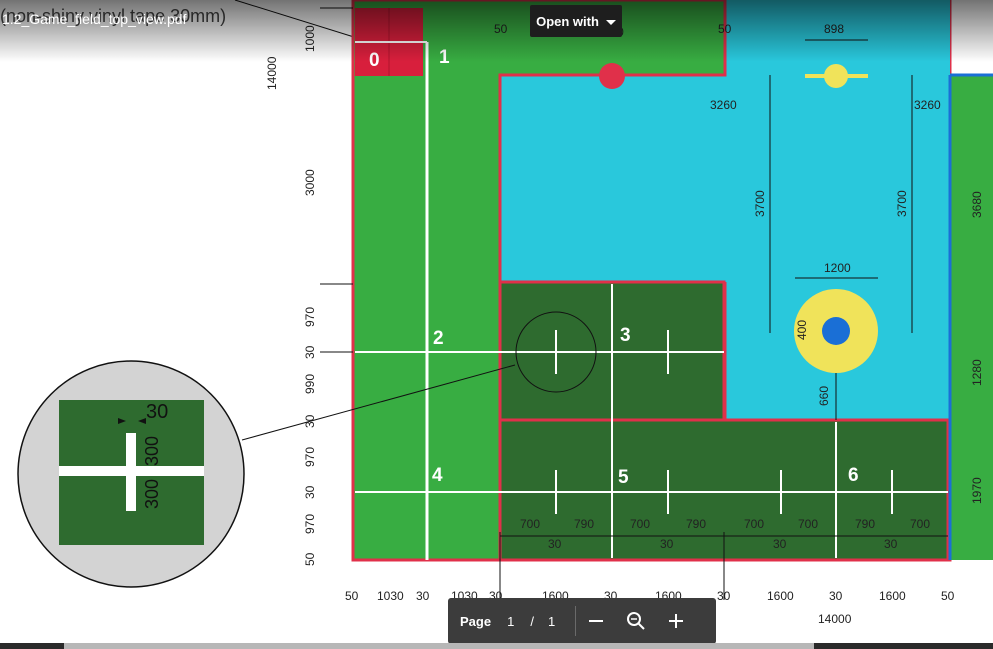 This screenshot has width=993, height=649. What do you see at coordinates (390, 596) in the screenshot?
I see `bottom-dim: 1030` at bounding box center [390, 596].